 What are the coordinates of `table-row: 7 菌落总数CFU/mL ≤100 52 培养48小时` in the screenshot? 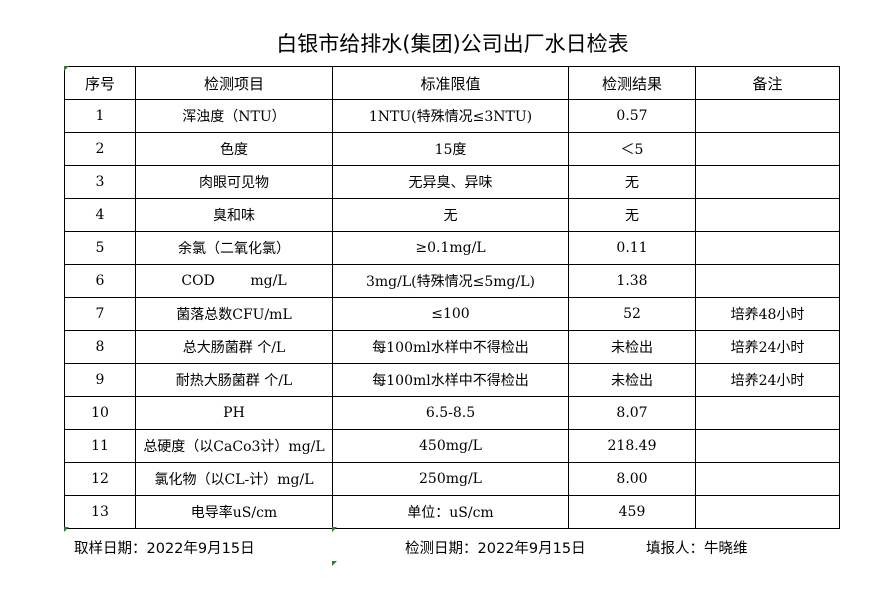 It's located at (452, 314).